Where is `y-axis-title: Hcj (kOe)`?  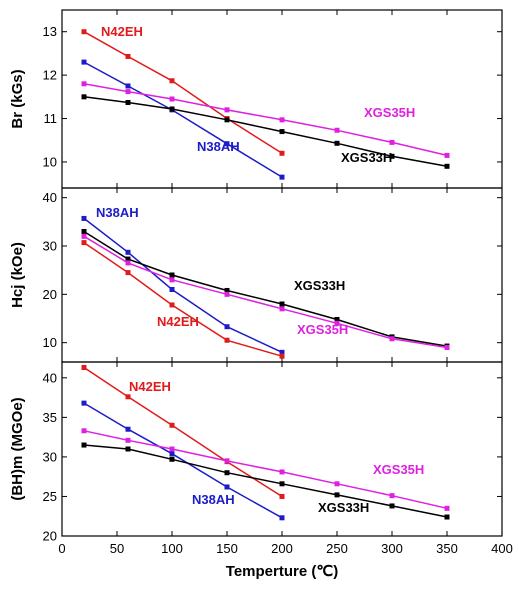 y-axis-title: Hcj (kOe) is located at coordinates (17, 275).